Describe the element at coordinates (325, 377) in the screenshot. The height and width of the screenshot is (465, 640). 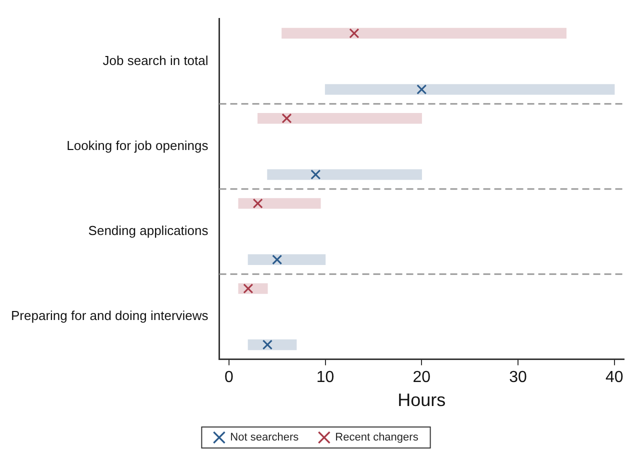
I see `x-tick-label: 10` at that location.